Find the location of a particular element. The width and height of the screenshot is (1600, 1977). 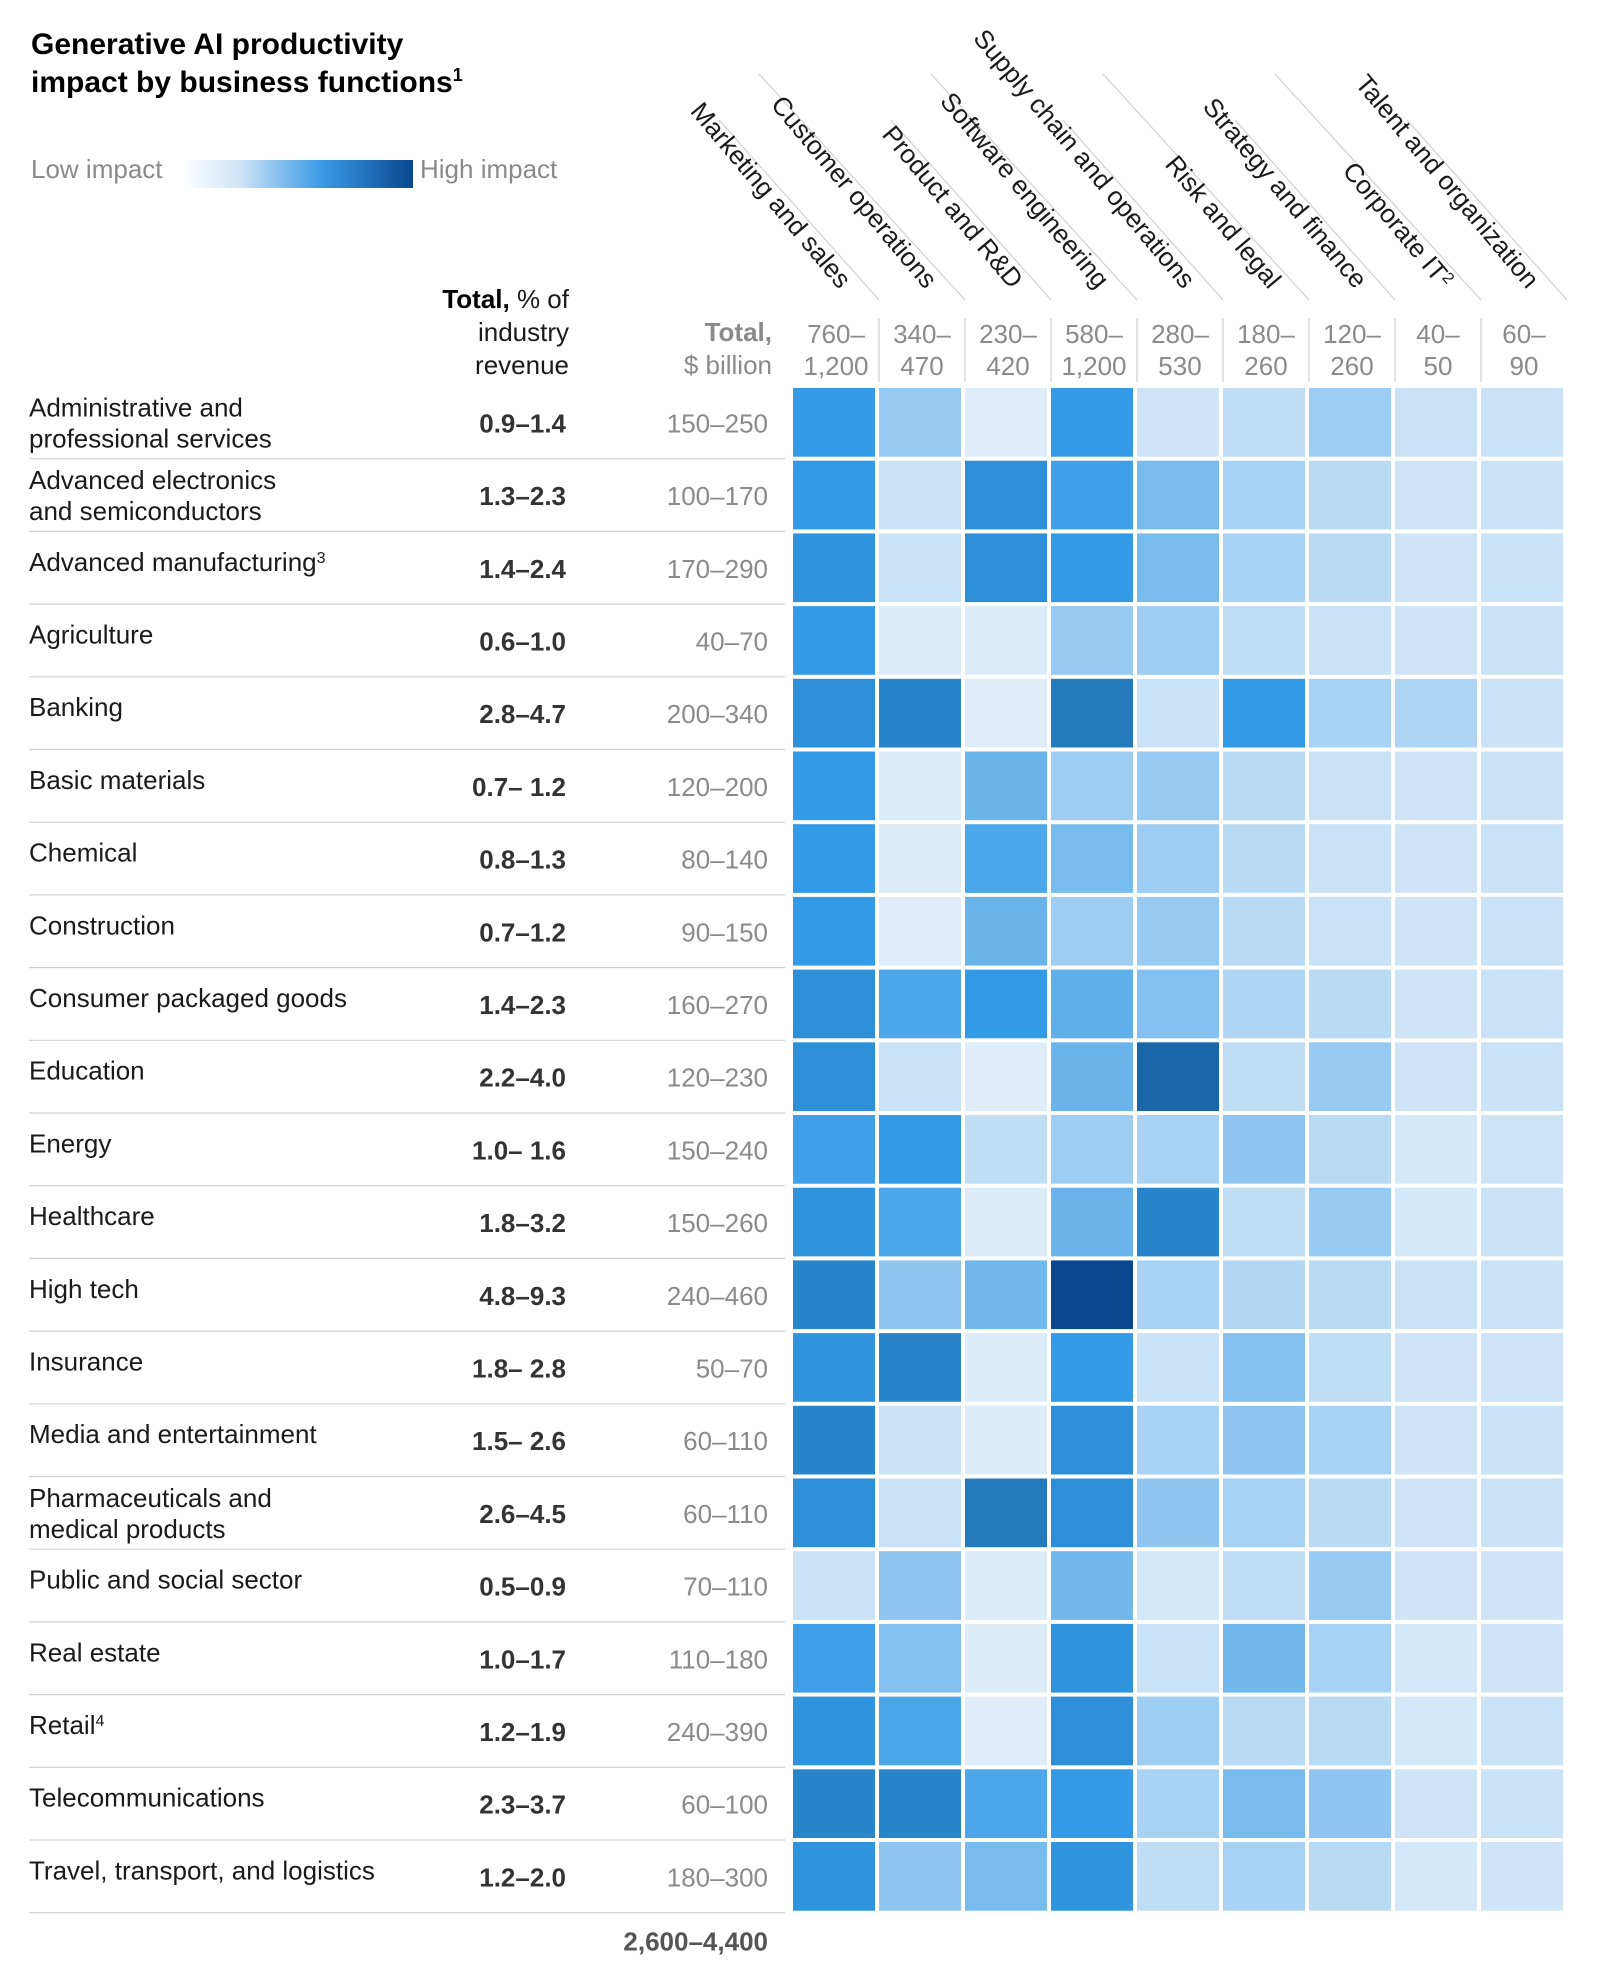

industry-pct-revenue: 0.6–1.0 is located at coordinates (522, 641).